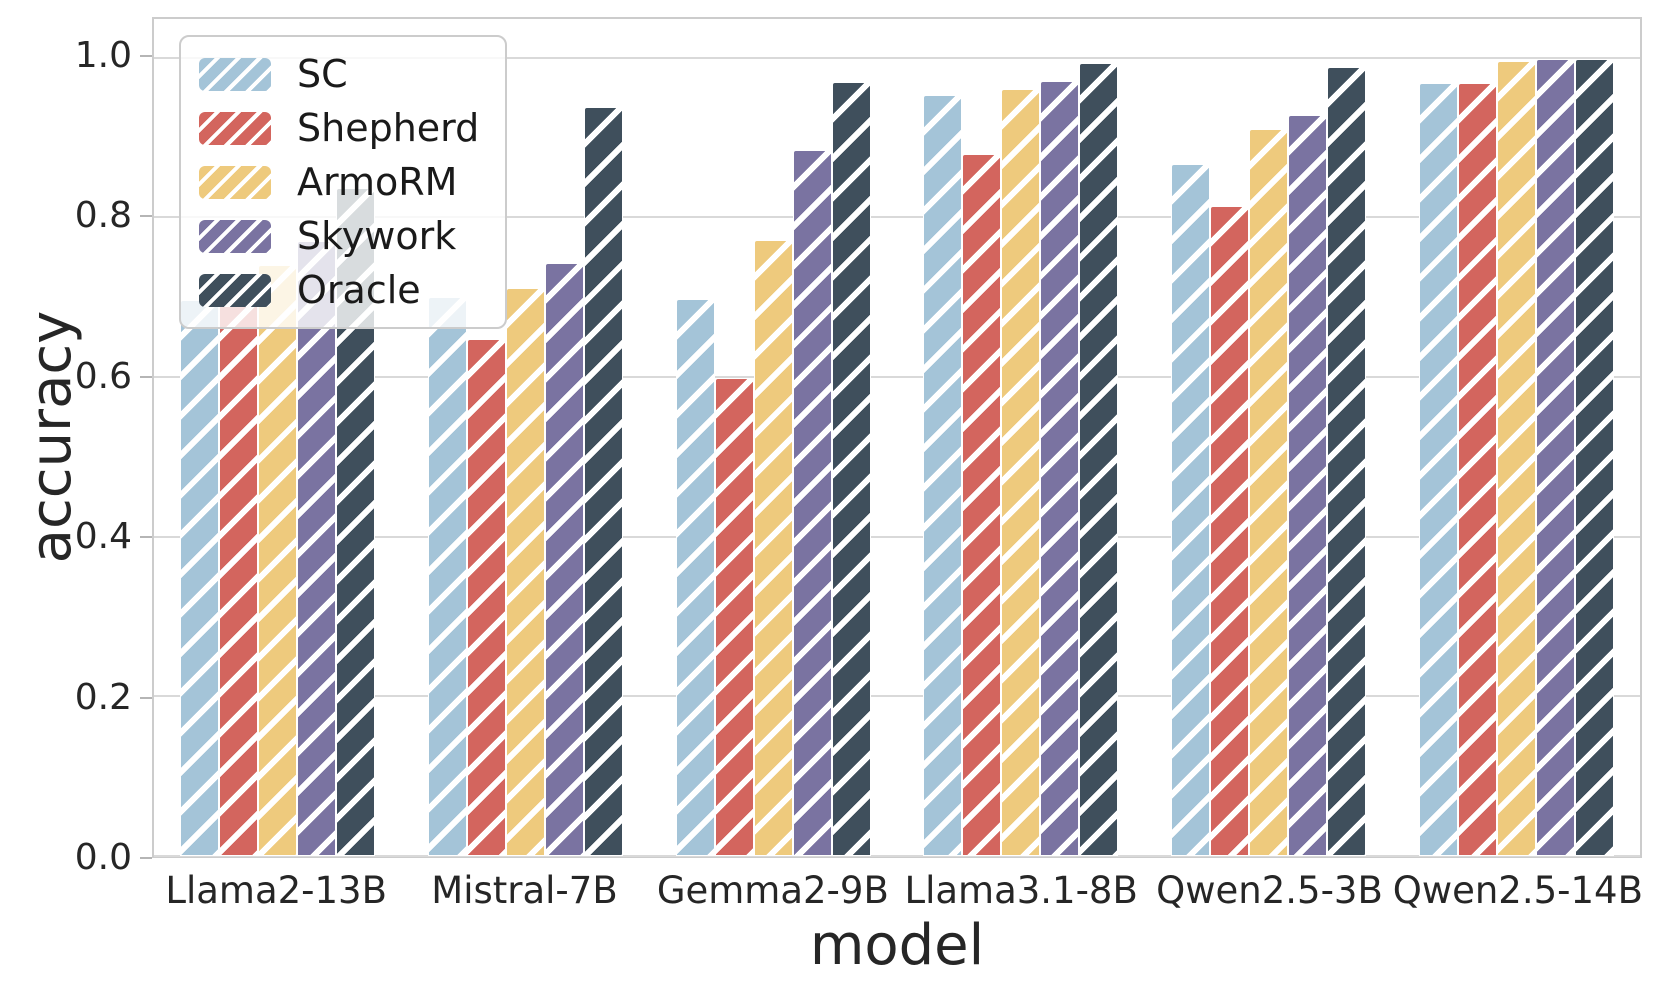 The width and height of the screenshot is (1660, 994). I want to click on bar-Skywork-Llama2-13B, so click(317, 548).